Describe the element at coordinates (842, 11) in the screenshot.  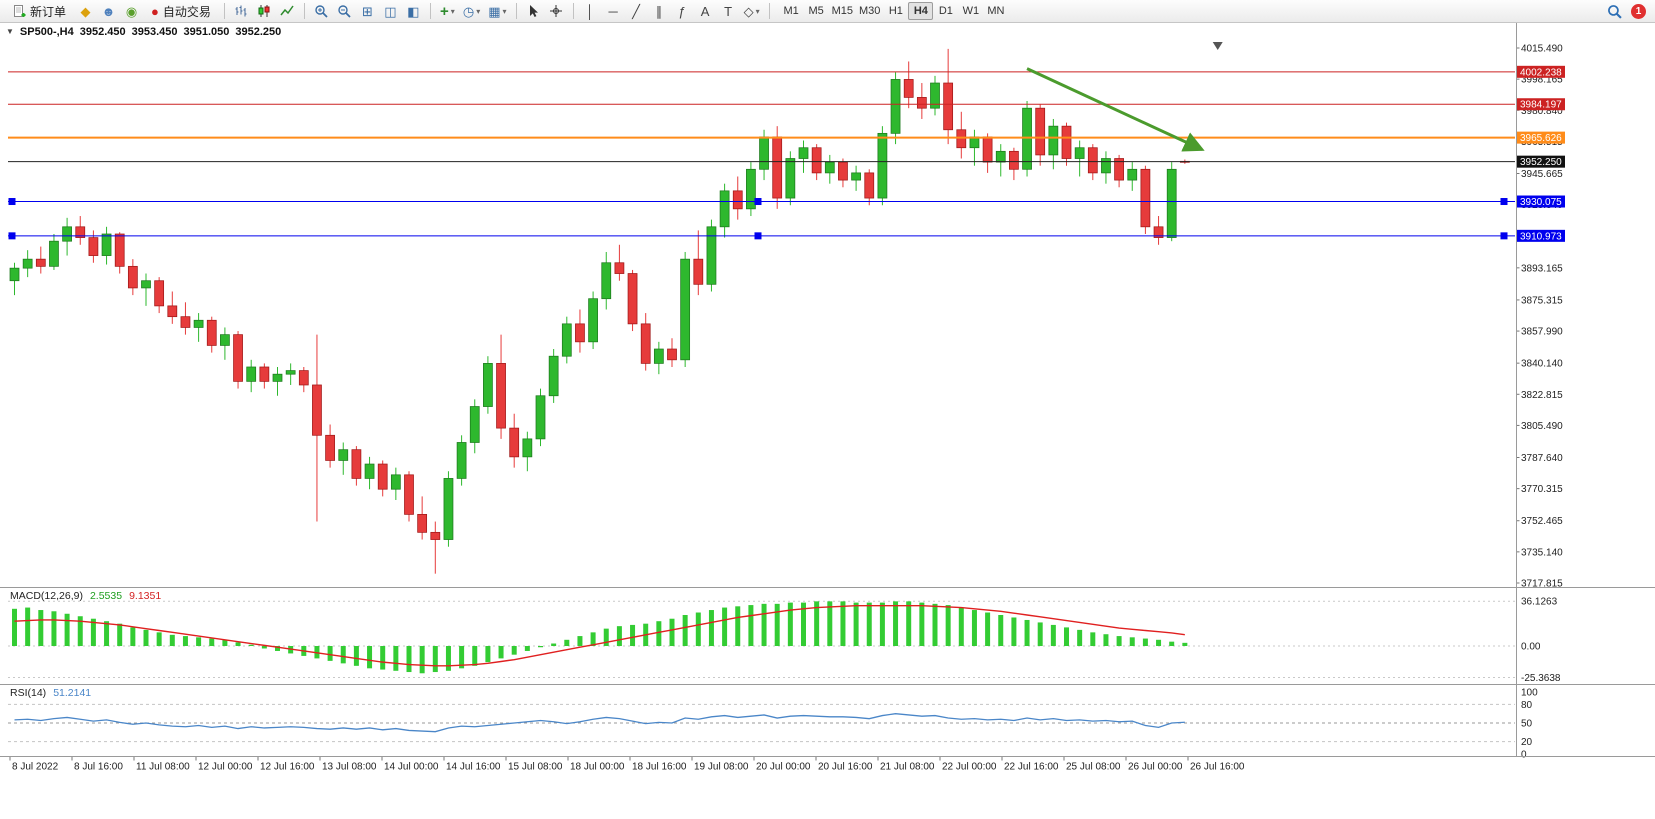
I see `timeframe-m15: M15` at that location.